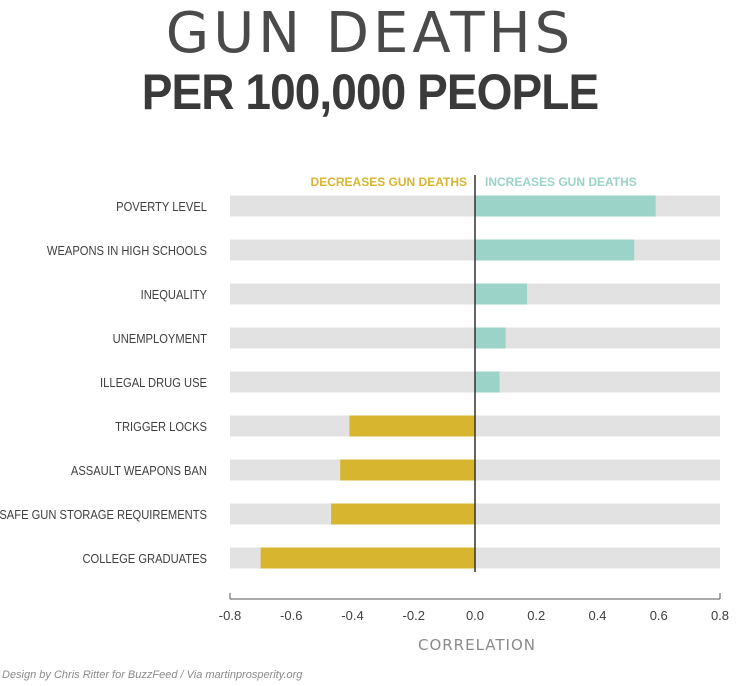  What do you see at coordinates (597, 615) in the screenshot?
I see `x-tick-label: 0.4` at bounding box center [597, 615].